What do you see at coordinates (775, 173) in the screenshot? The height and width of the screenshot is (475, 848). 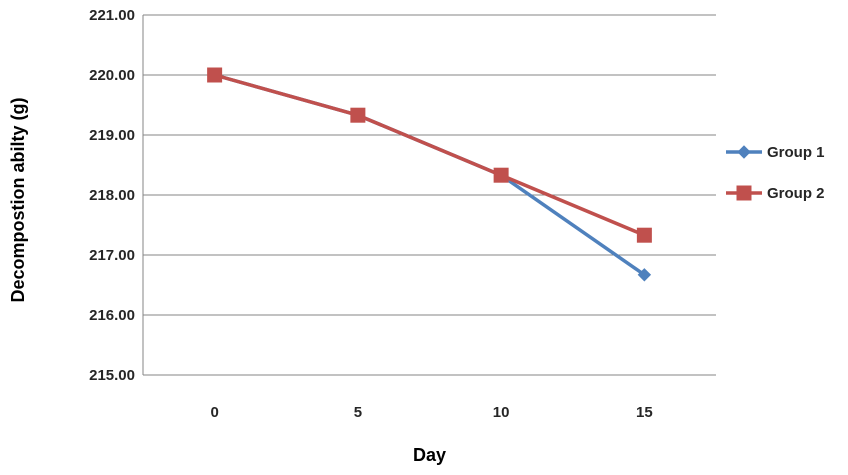 I see `legend: Group 1 Group 2` at bounding box center [775, 173].